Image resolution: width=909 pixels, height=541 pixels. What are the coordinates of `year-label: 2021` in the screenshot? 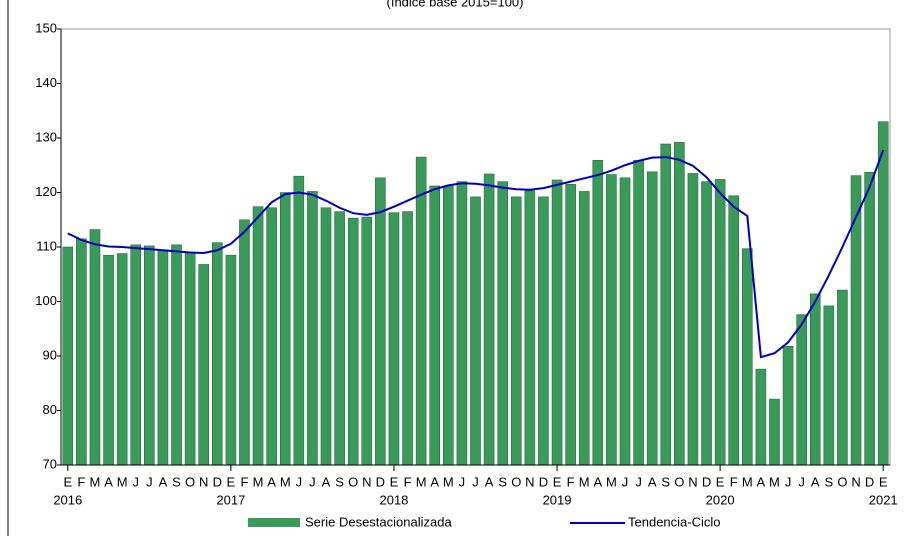 It's located at (883, 499).